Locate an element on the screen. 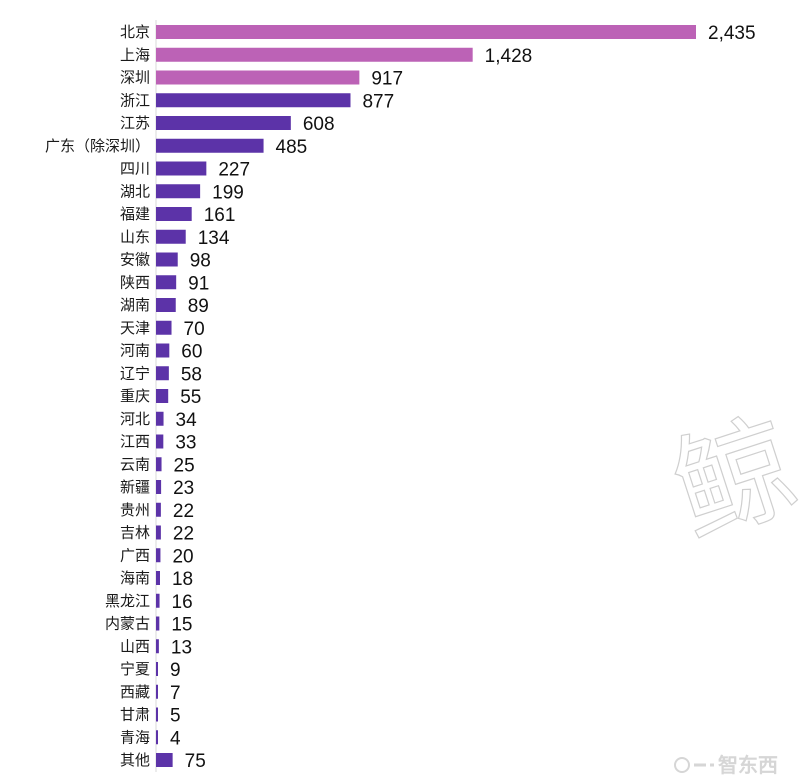 The image size is (800, 784). logo-mark-icon is located at coordinates (682, 765).